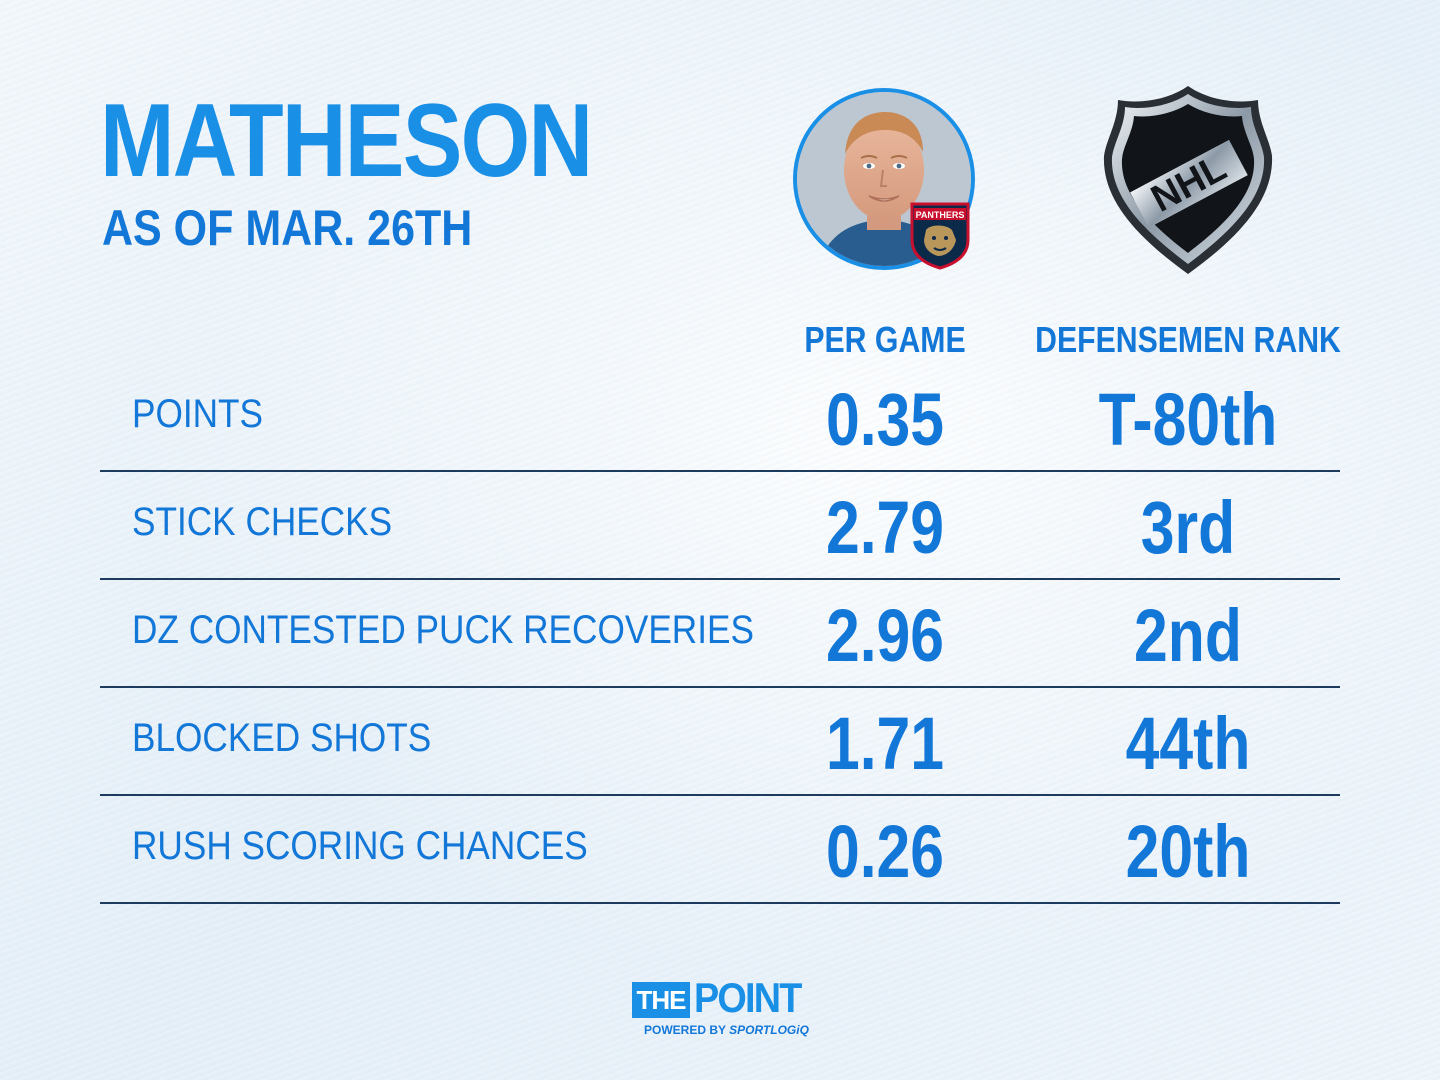 The height and width of the screenshot is (1080, 1440). I want to click on stat-rank-value: 3rd, so click(1188, 527).